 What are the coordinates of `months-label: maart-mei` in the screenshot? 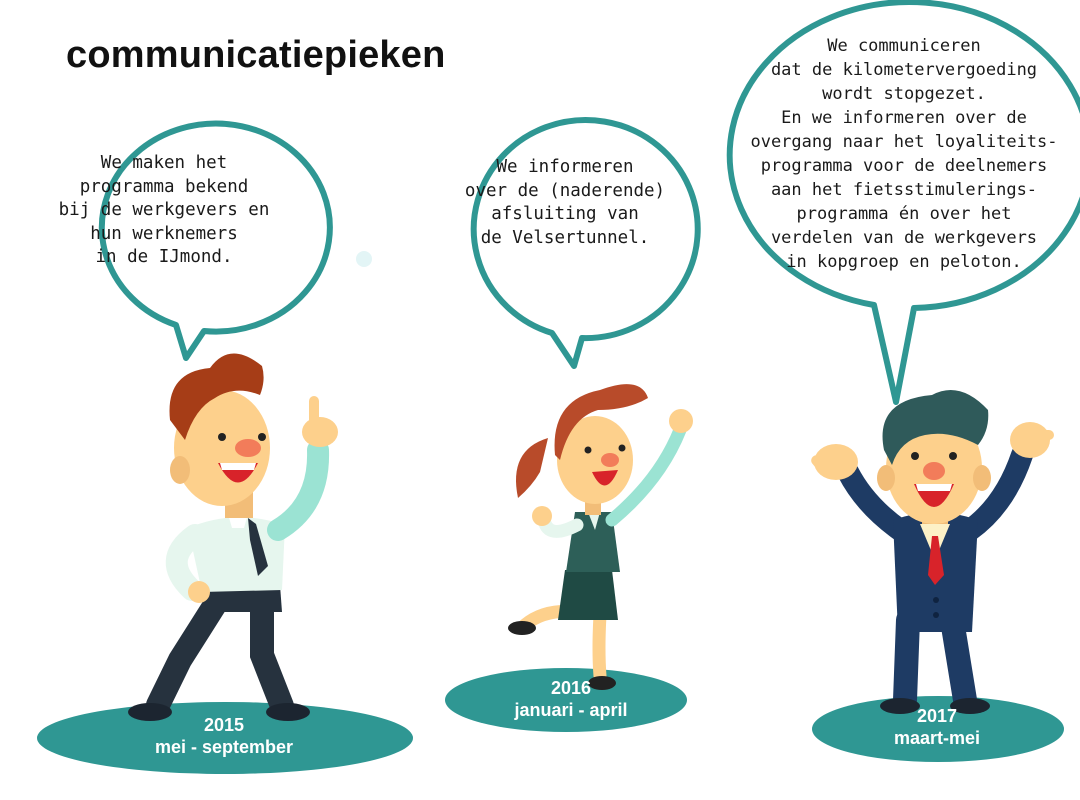 It's located at (937, 738).